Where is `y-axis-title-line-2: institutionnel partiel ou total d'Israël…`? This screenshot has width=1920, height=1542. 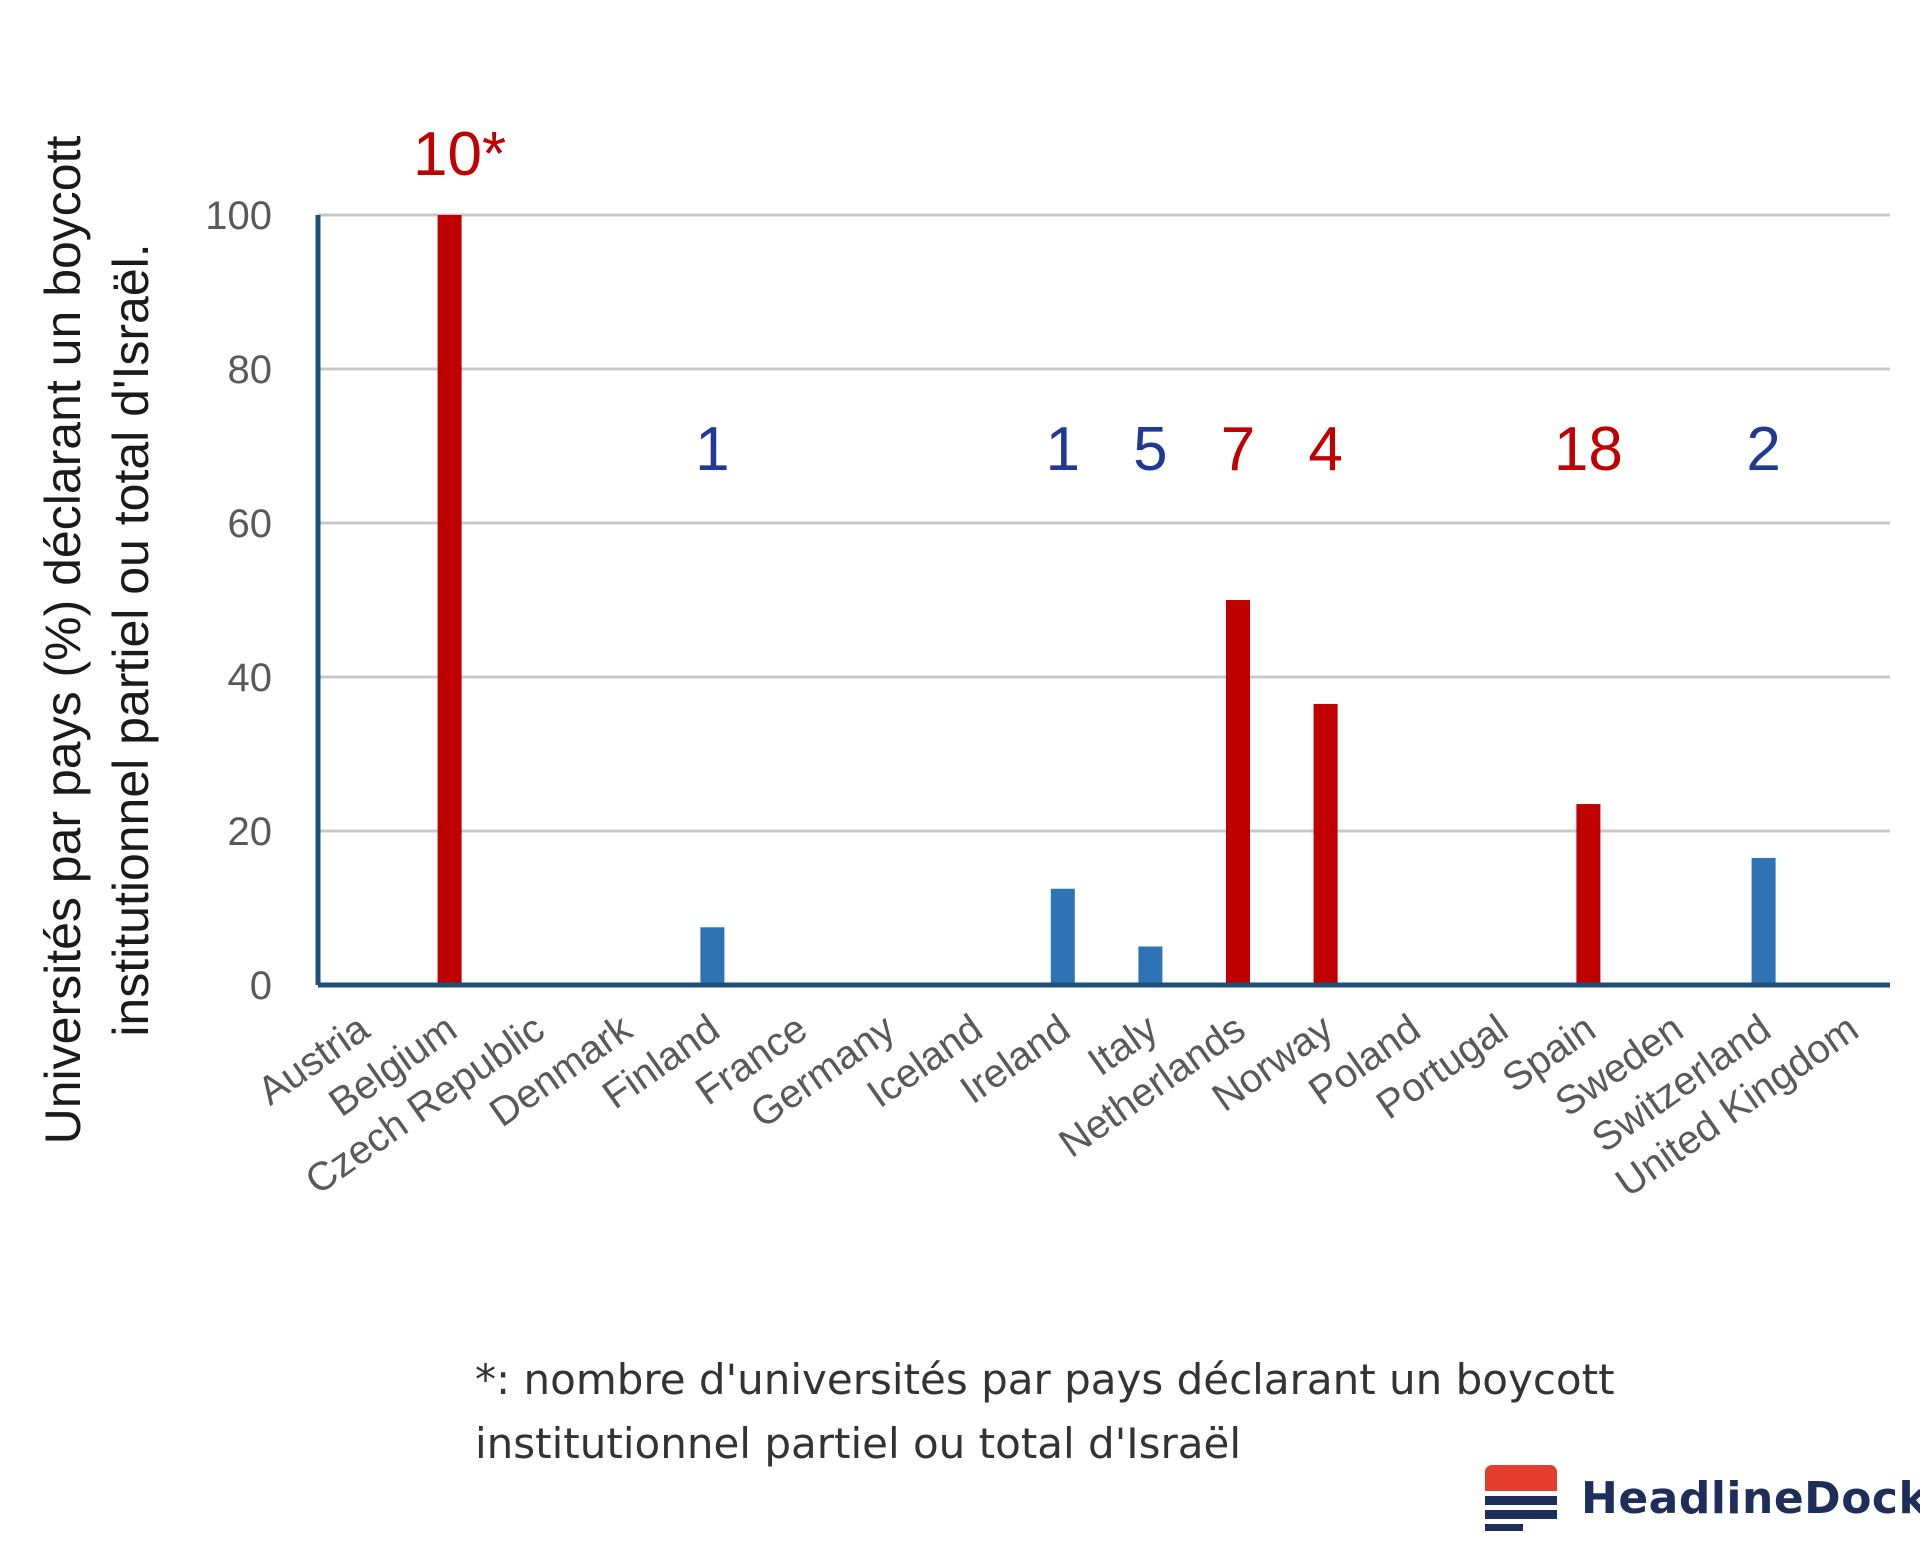 y-axis-title-line-2: institutionnel partiel ou total d'Israël… is located at coordinates (131, 639).